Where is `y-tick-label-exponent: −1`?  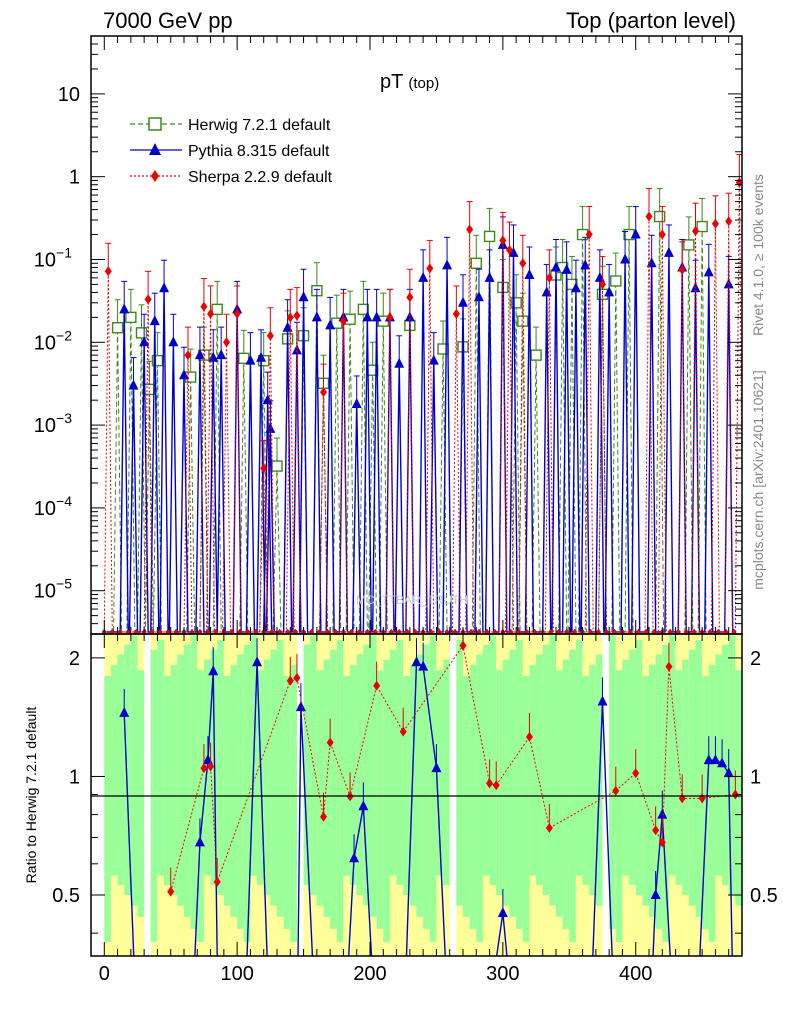
y-tick-label-exponent: −1 is located at coordinates (64, 252).